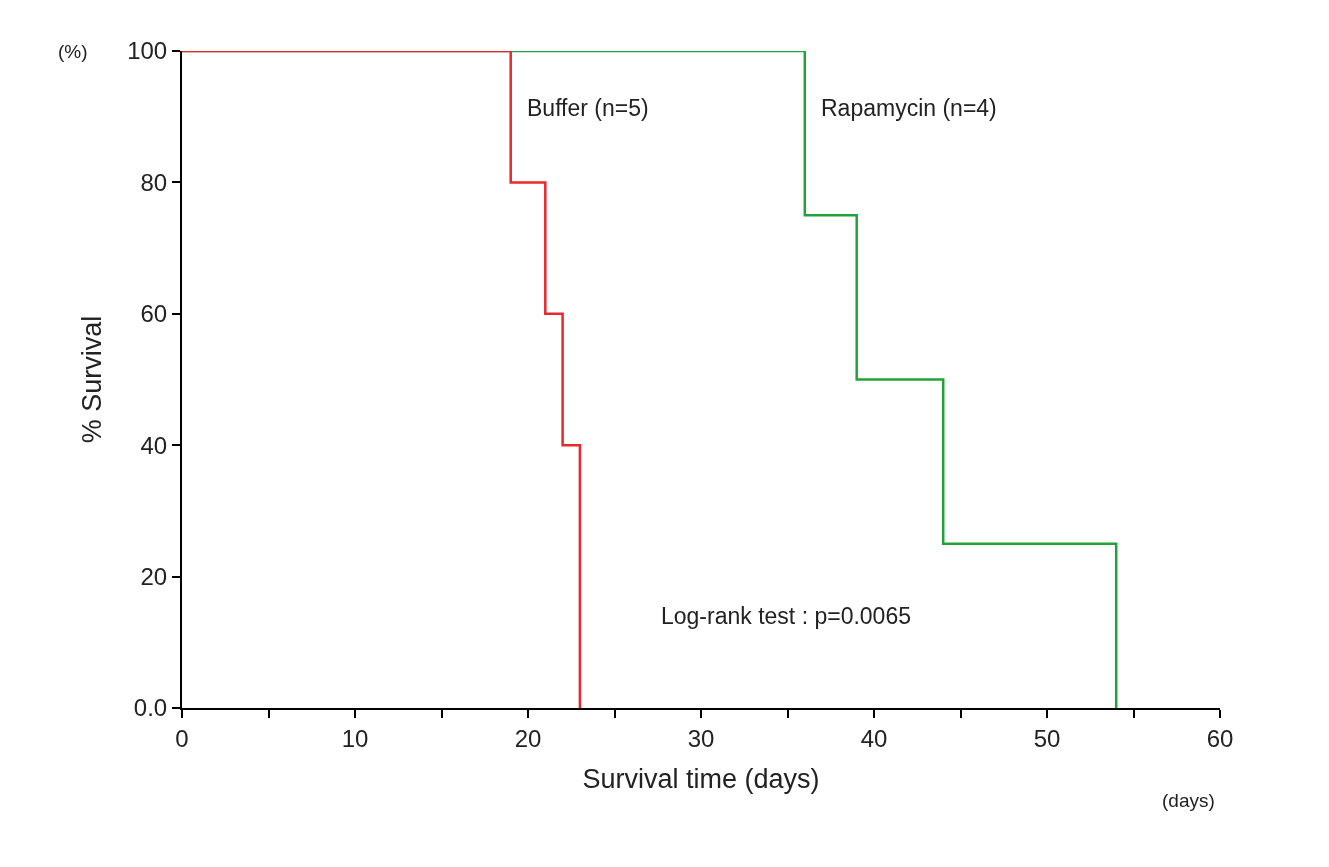 The width and height of the screenshot is (1329, 867). Describe the element at coordinates (182, 738) in the screenshot. I see `x-tick-label: 0` at that location.